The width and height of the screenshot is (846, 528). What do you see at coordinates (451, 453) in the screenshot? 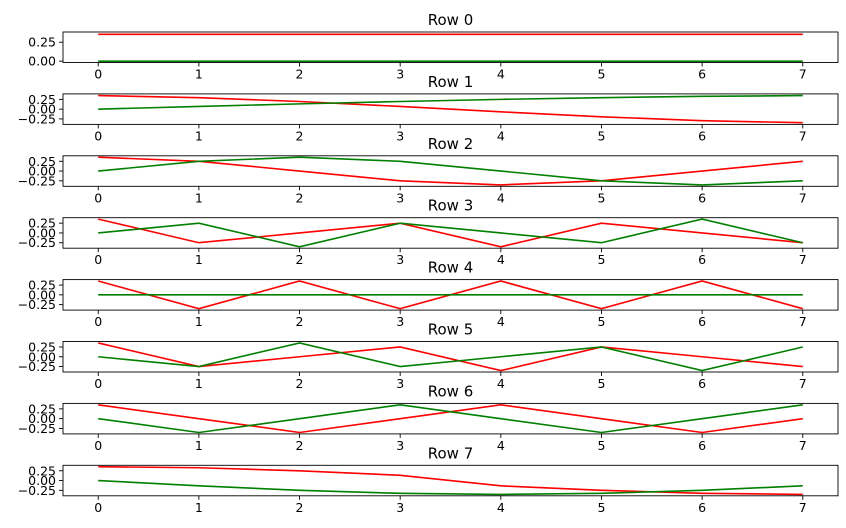
I see `subplot-title: Row 7` at bounding box center [451, 453].